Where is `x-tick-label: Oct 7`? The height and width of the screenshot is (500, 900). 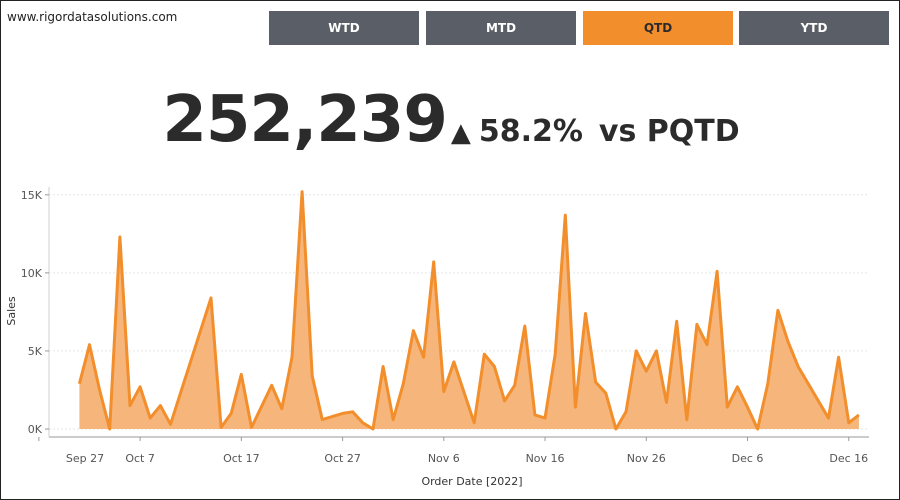
x-tick-label: Oct 7 is located at coordinates (140, 458).